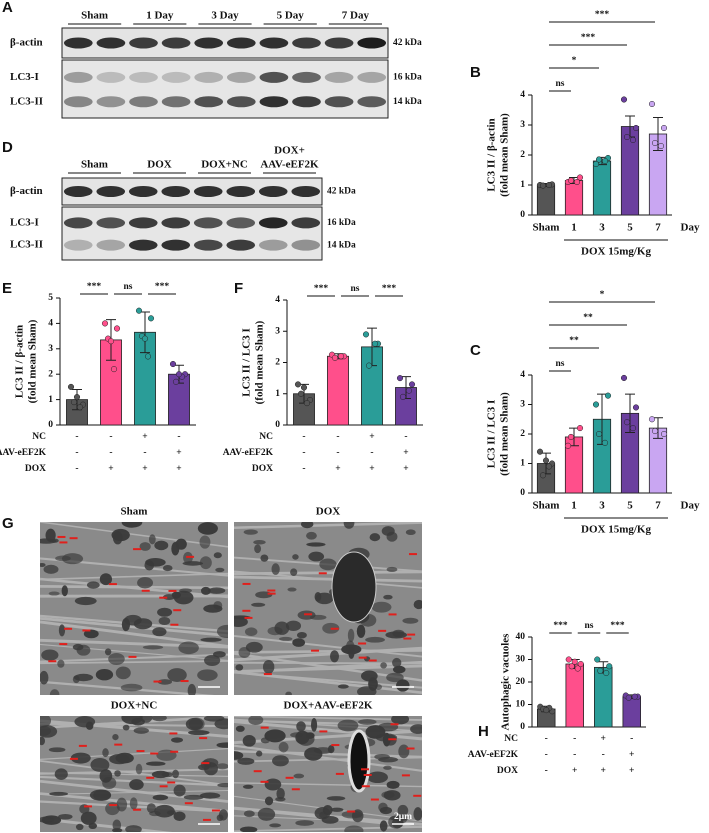 The height and width of the screenshot is (833, 709). What do you see at coordinates (560, 84) in the screenshot?
I see `significance-label: ns` at bounding box center [560, 84].